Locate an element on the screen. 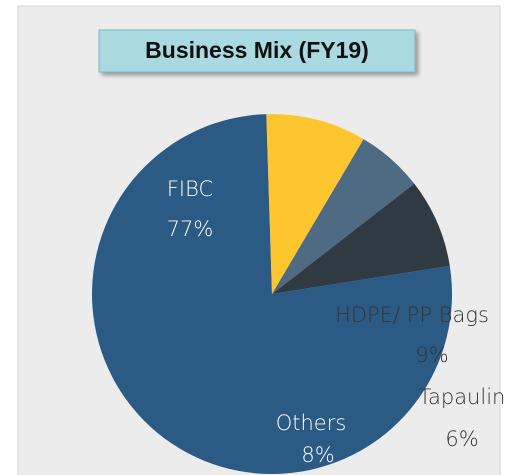 Image resolution: width=514 pixels, height=475 pixels. title-box is located at coordinates (257, 51).